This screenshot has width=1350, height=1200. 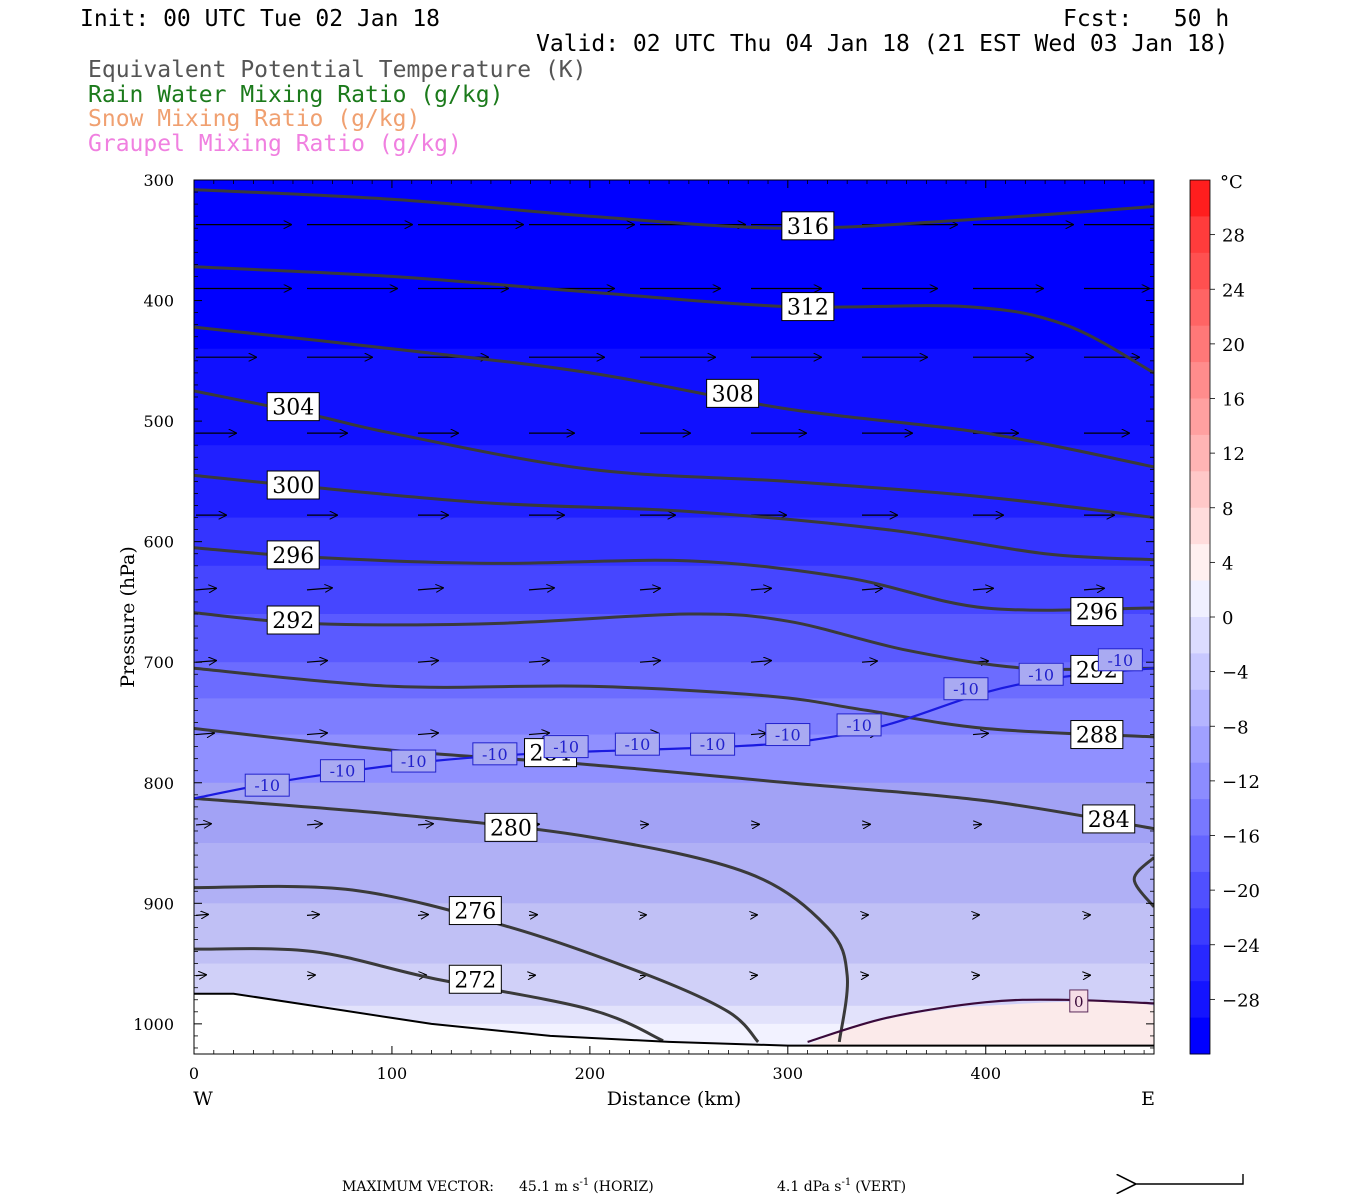 What do you see at coordinates (1227, 563) in the screenshot?
I see `colorbar-label: 4` at bounding box center [1227, 563].